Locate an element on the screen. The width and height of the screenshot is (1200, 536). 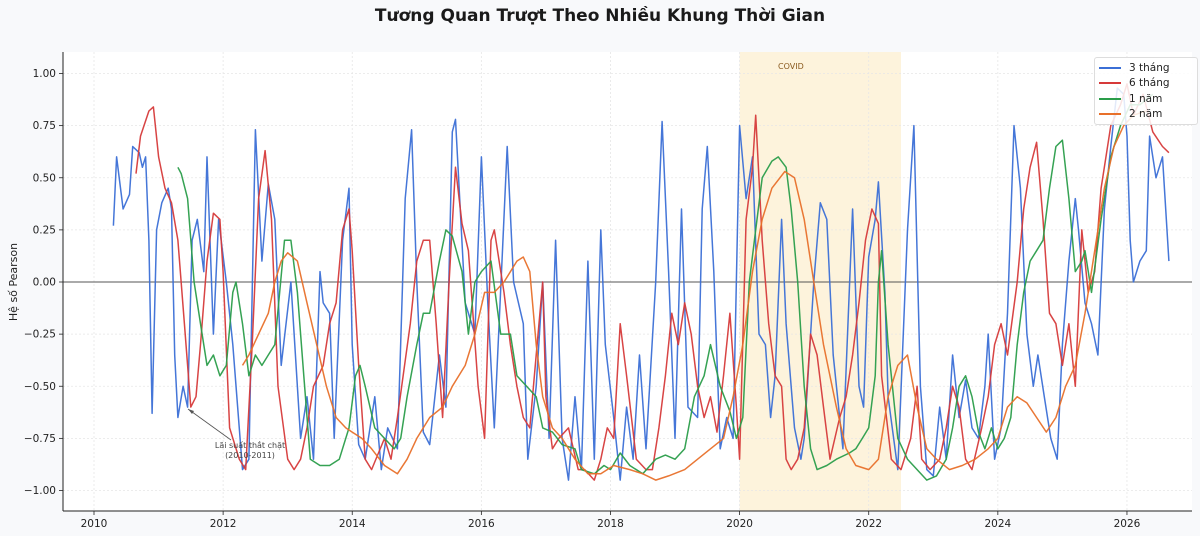
x-tick-label: 2014 is located at coordinates (352, 524).